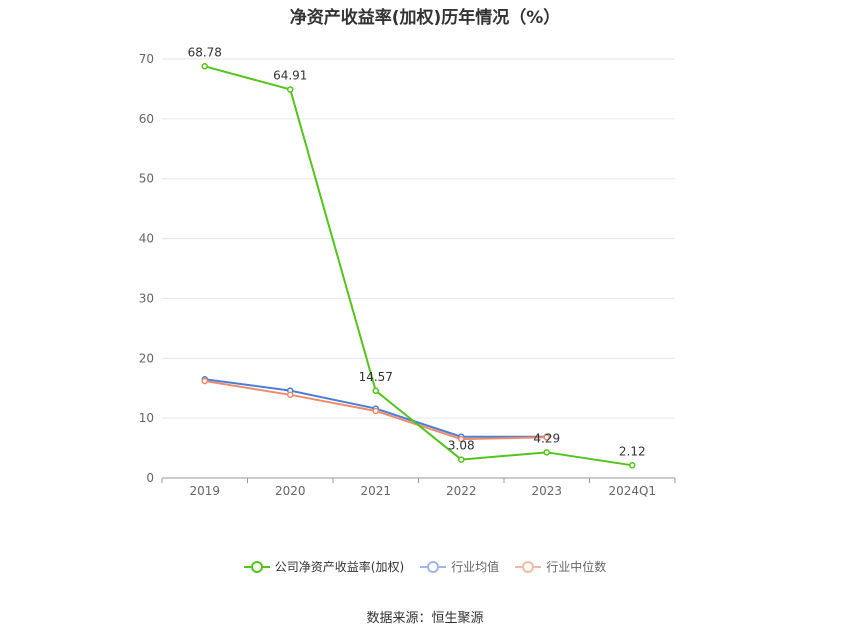 The image size is (850, 637). Describe the element at coordinates (256, 566) in the screenshot. I see `legend-marker-company` at that location.